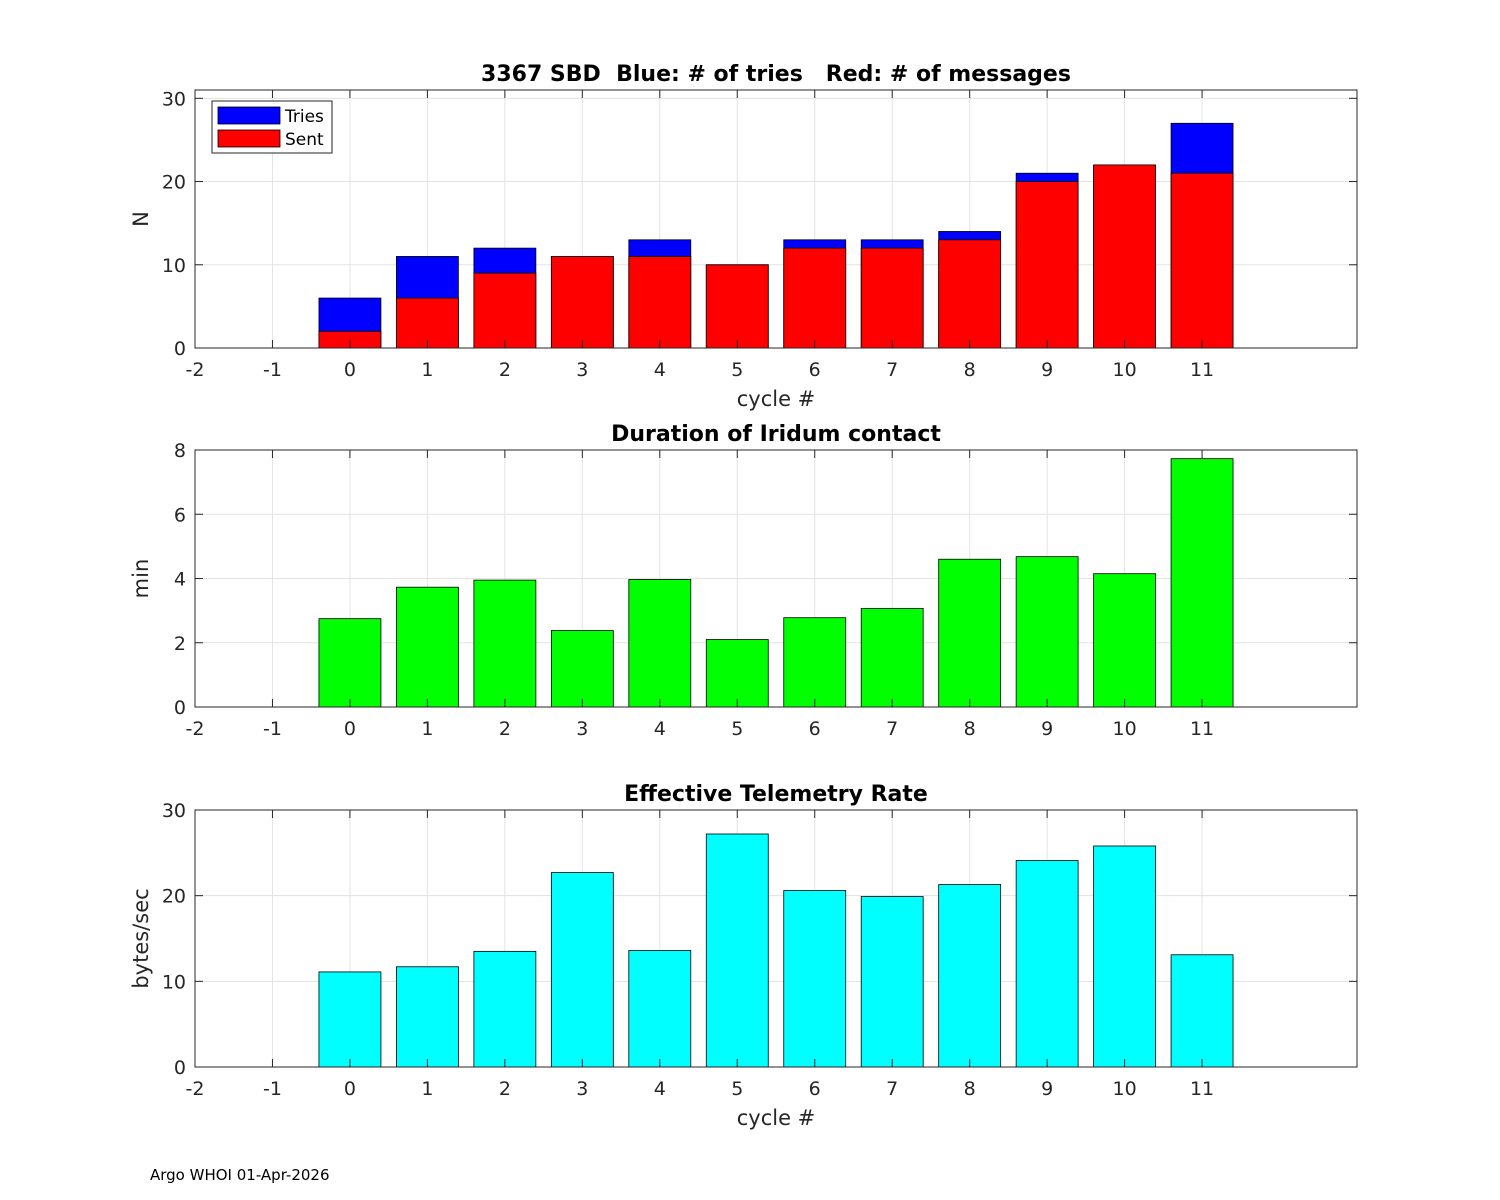 The image size is (1500, 1200). What do you see at coordinates (249, 138) in the screenshot?
I see `legend-swatch-sent` at bounding box center [249, 138].